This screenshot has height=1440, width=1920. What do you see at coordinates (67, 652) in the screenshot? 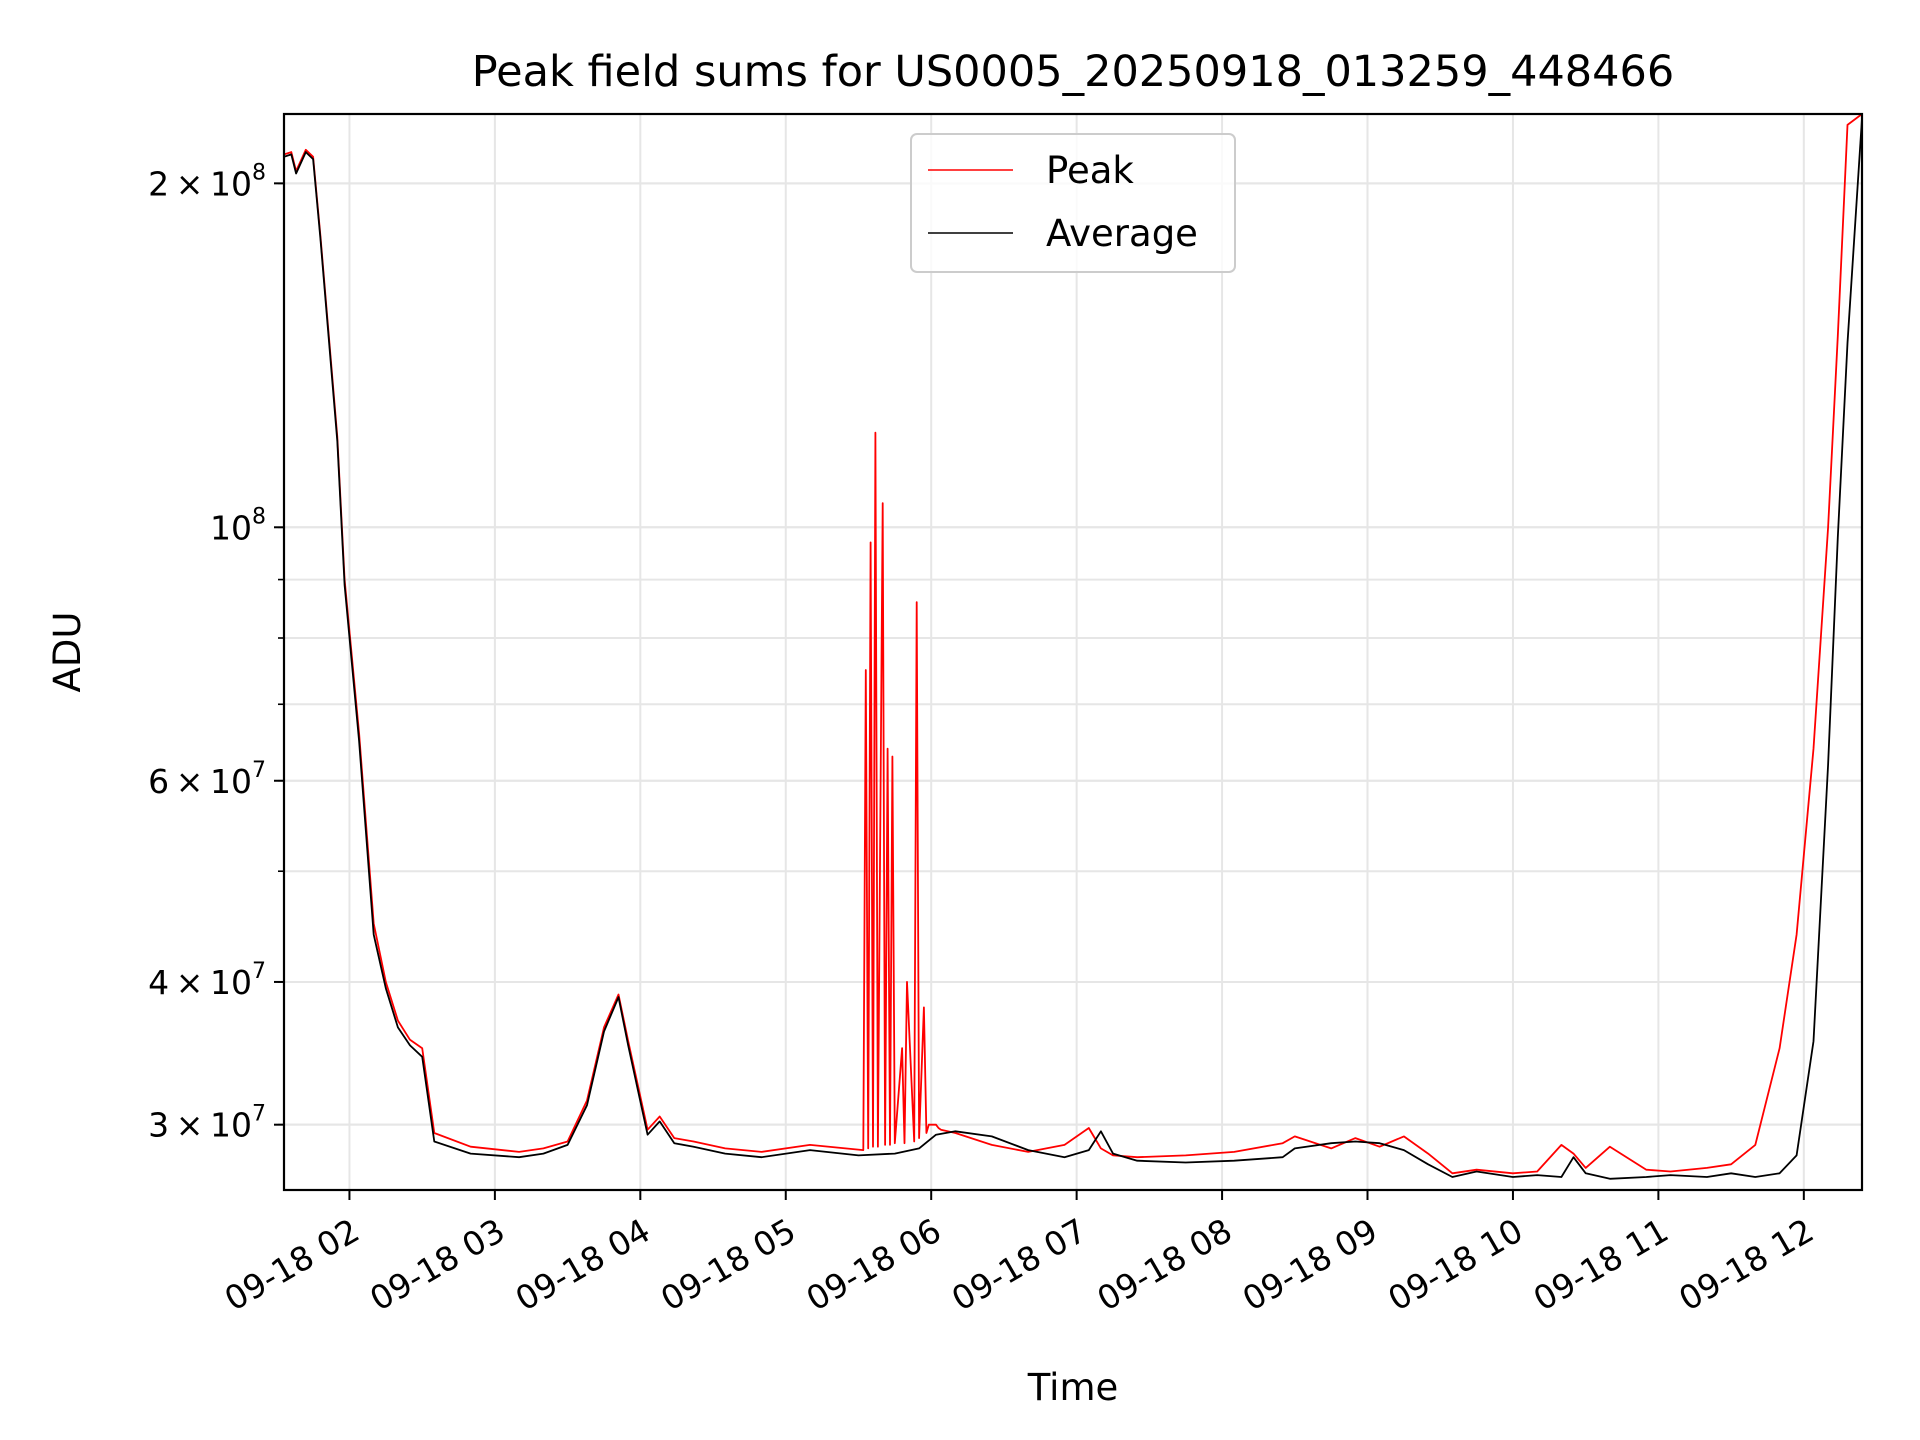
I see `y-axis-label: ADU` at bounding box center [67, 652].